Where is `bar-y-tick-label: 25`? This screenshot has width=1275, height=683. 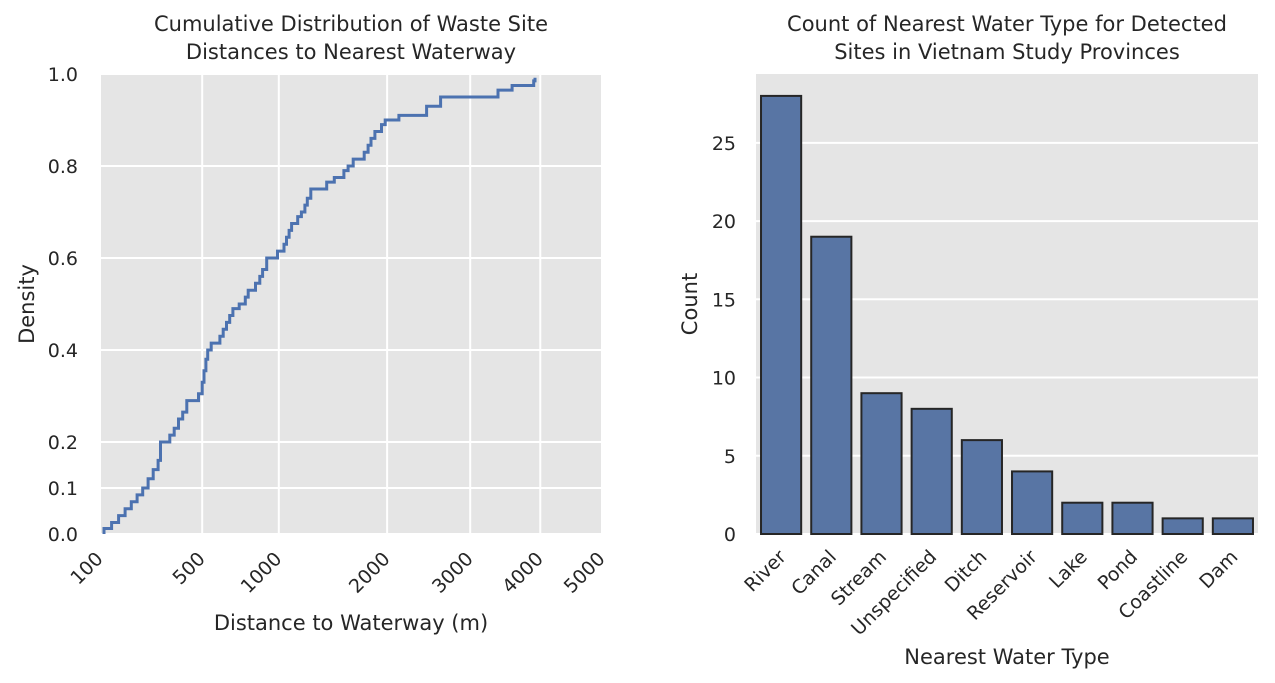 bar-y-tick-label: 25 is located at coordinates (724, 144).